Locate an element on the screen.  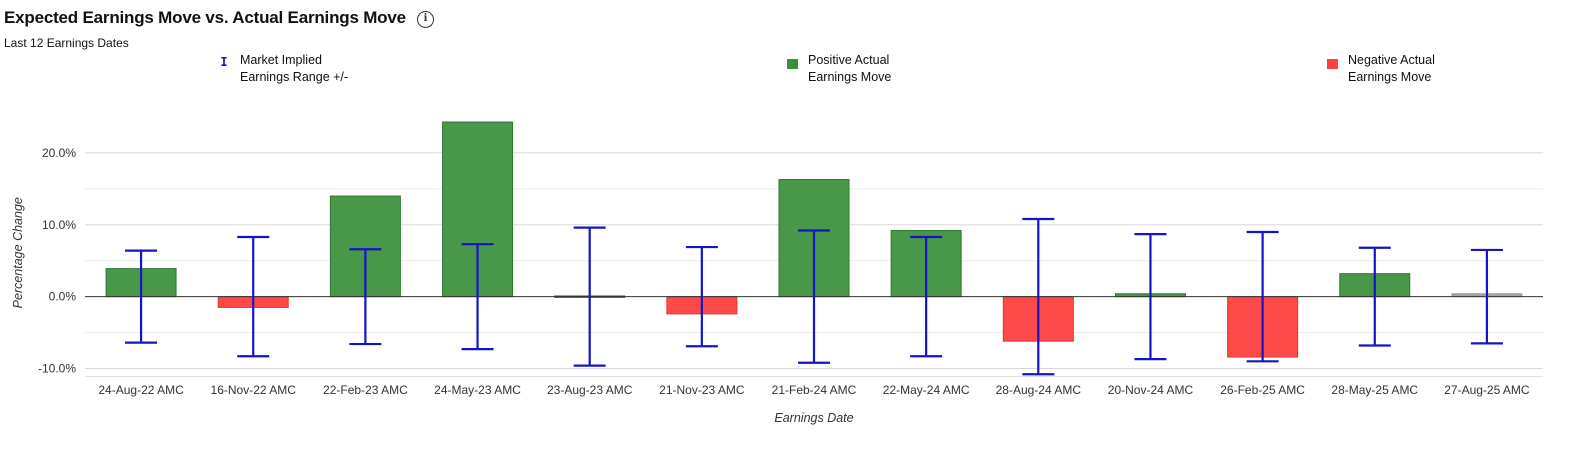
x-tick-label: 24-May-23 AMC is located at coordinates (477, 390).